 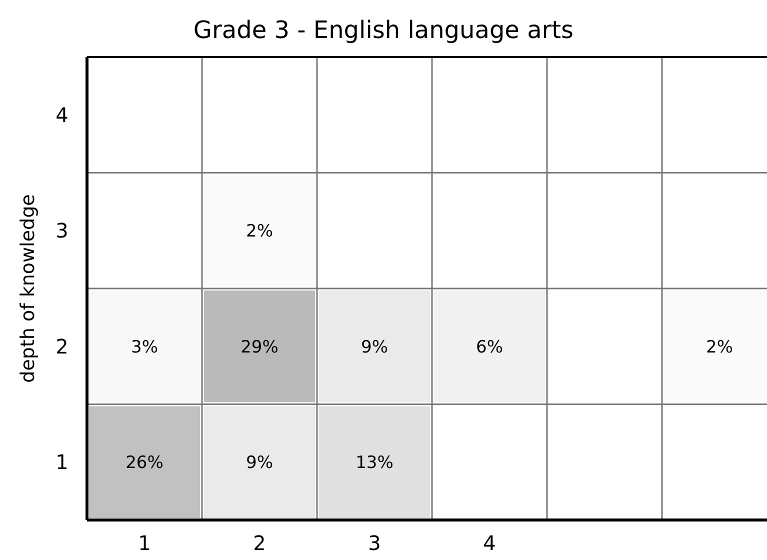 What do you see at coordinates (144, 347) in the screenshot?
I see `data-label: 3%` at bounding box center [144, 347].